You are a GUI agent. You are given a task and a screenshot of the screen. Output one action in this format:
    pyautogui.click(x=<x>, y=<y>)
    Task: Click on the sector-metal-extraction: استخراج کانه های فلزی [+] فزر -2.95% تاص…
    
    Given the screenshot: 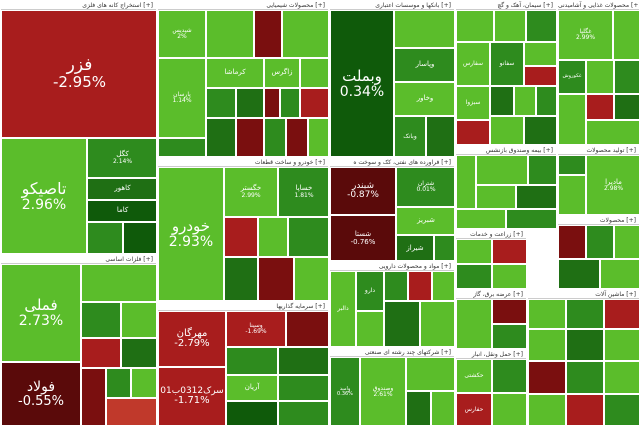 What is the action you would take?
    pyautogui.click(x=78, y=127)
    